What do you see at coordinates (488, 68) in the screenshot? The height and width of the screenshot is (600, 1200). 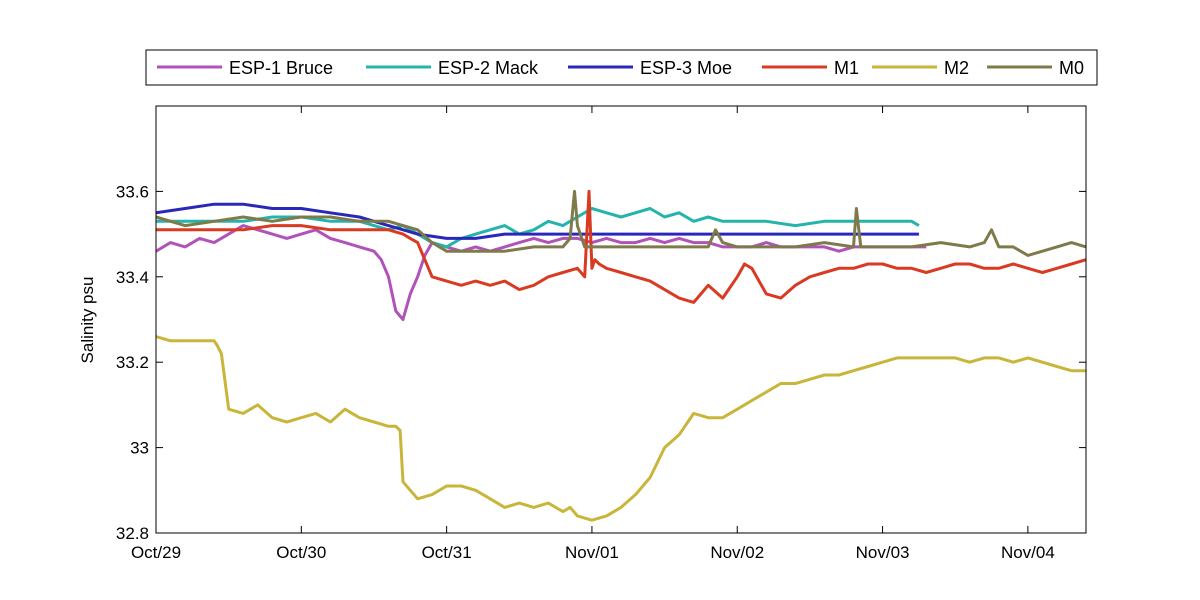 I see `legend-label: ESP-2 Mack` at bounding box center [488, 68].